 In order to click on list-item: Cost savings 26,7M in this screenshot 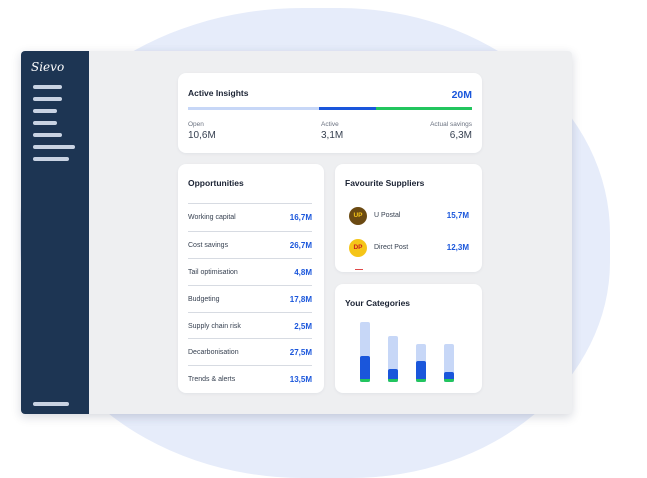, I will do `click(250, 244)`.